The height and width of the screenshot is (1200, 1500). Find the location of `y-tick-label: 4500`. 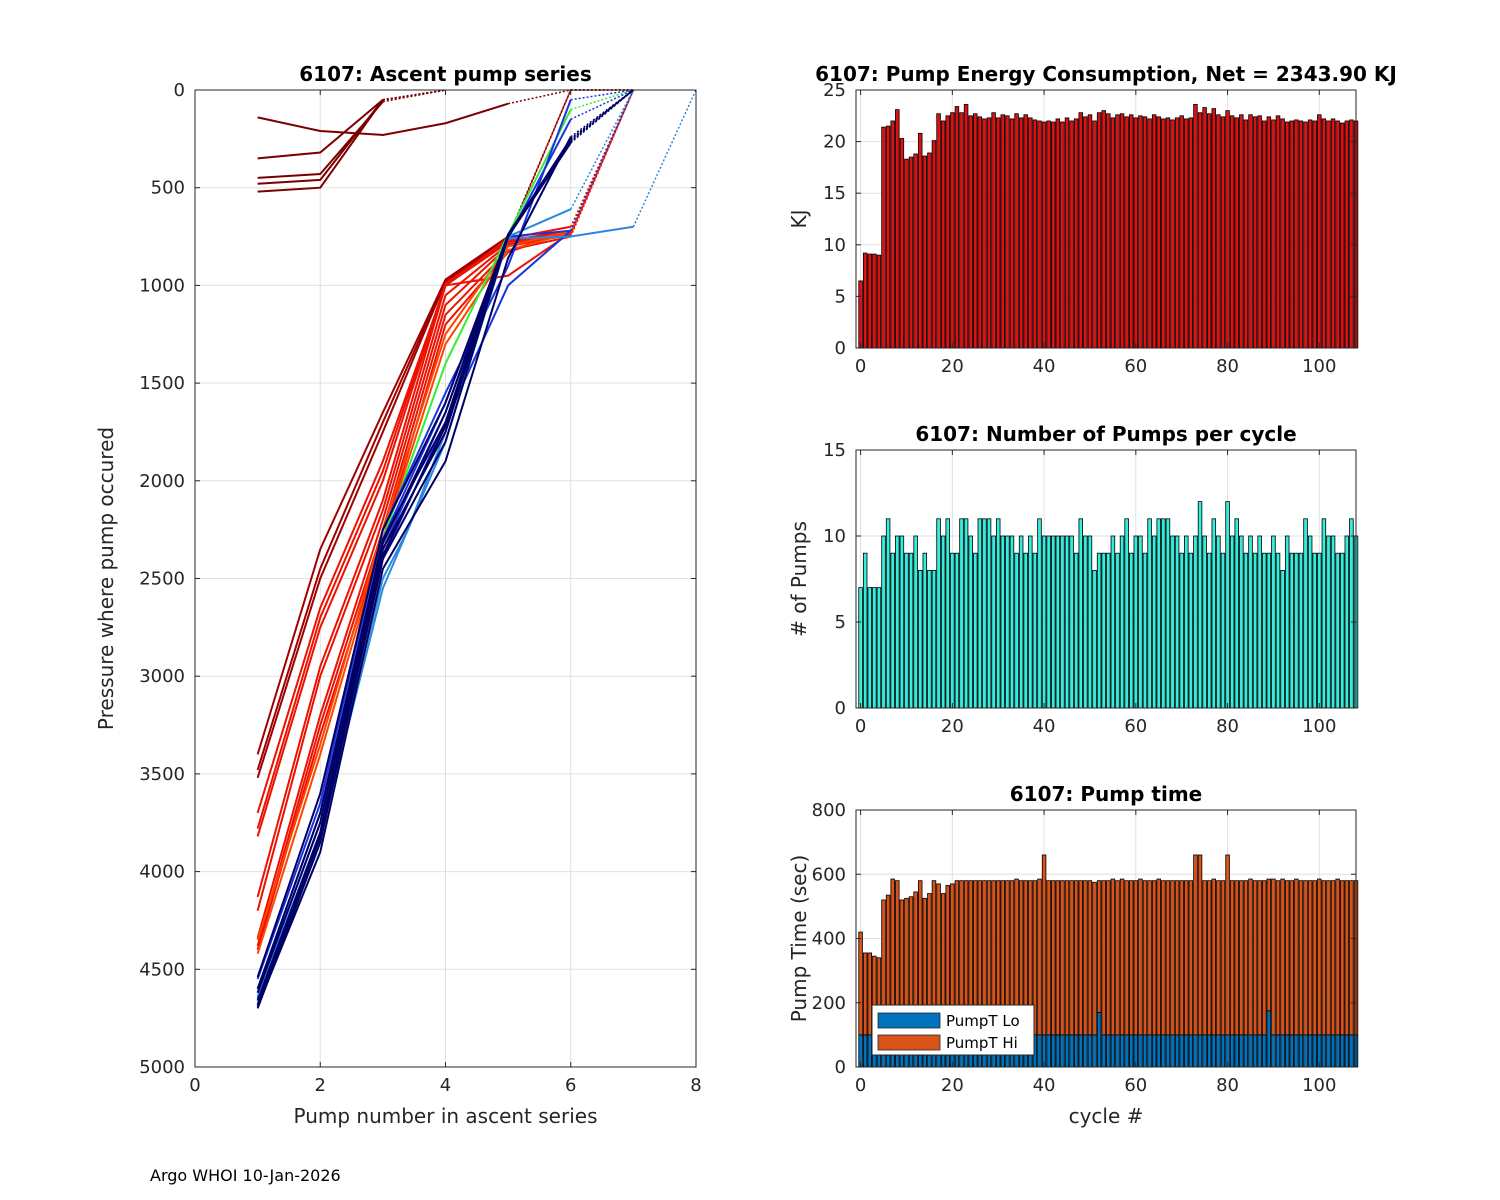

y-tick-label: 4500 is located at coordinates (162, 969).